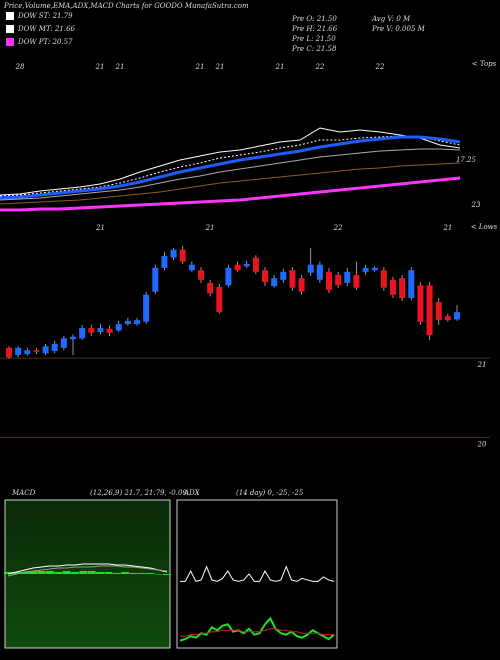  Describe the element at coordinates (484, 64) in the screenshot. I see `annotation: < Tops` at that location.